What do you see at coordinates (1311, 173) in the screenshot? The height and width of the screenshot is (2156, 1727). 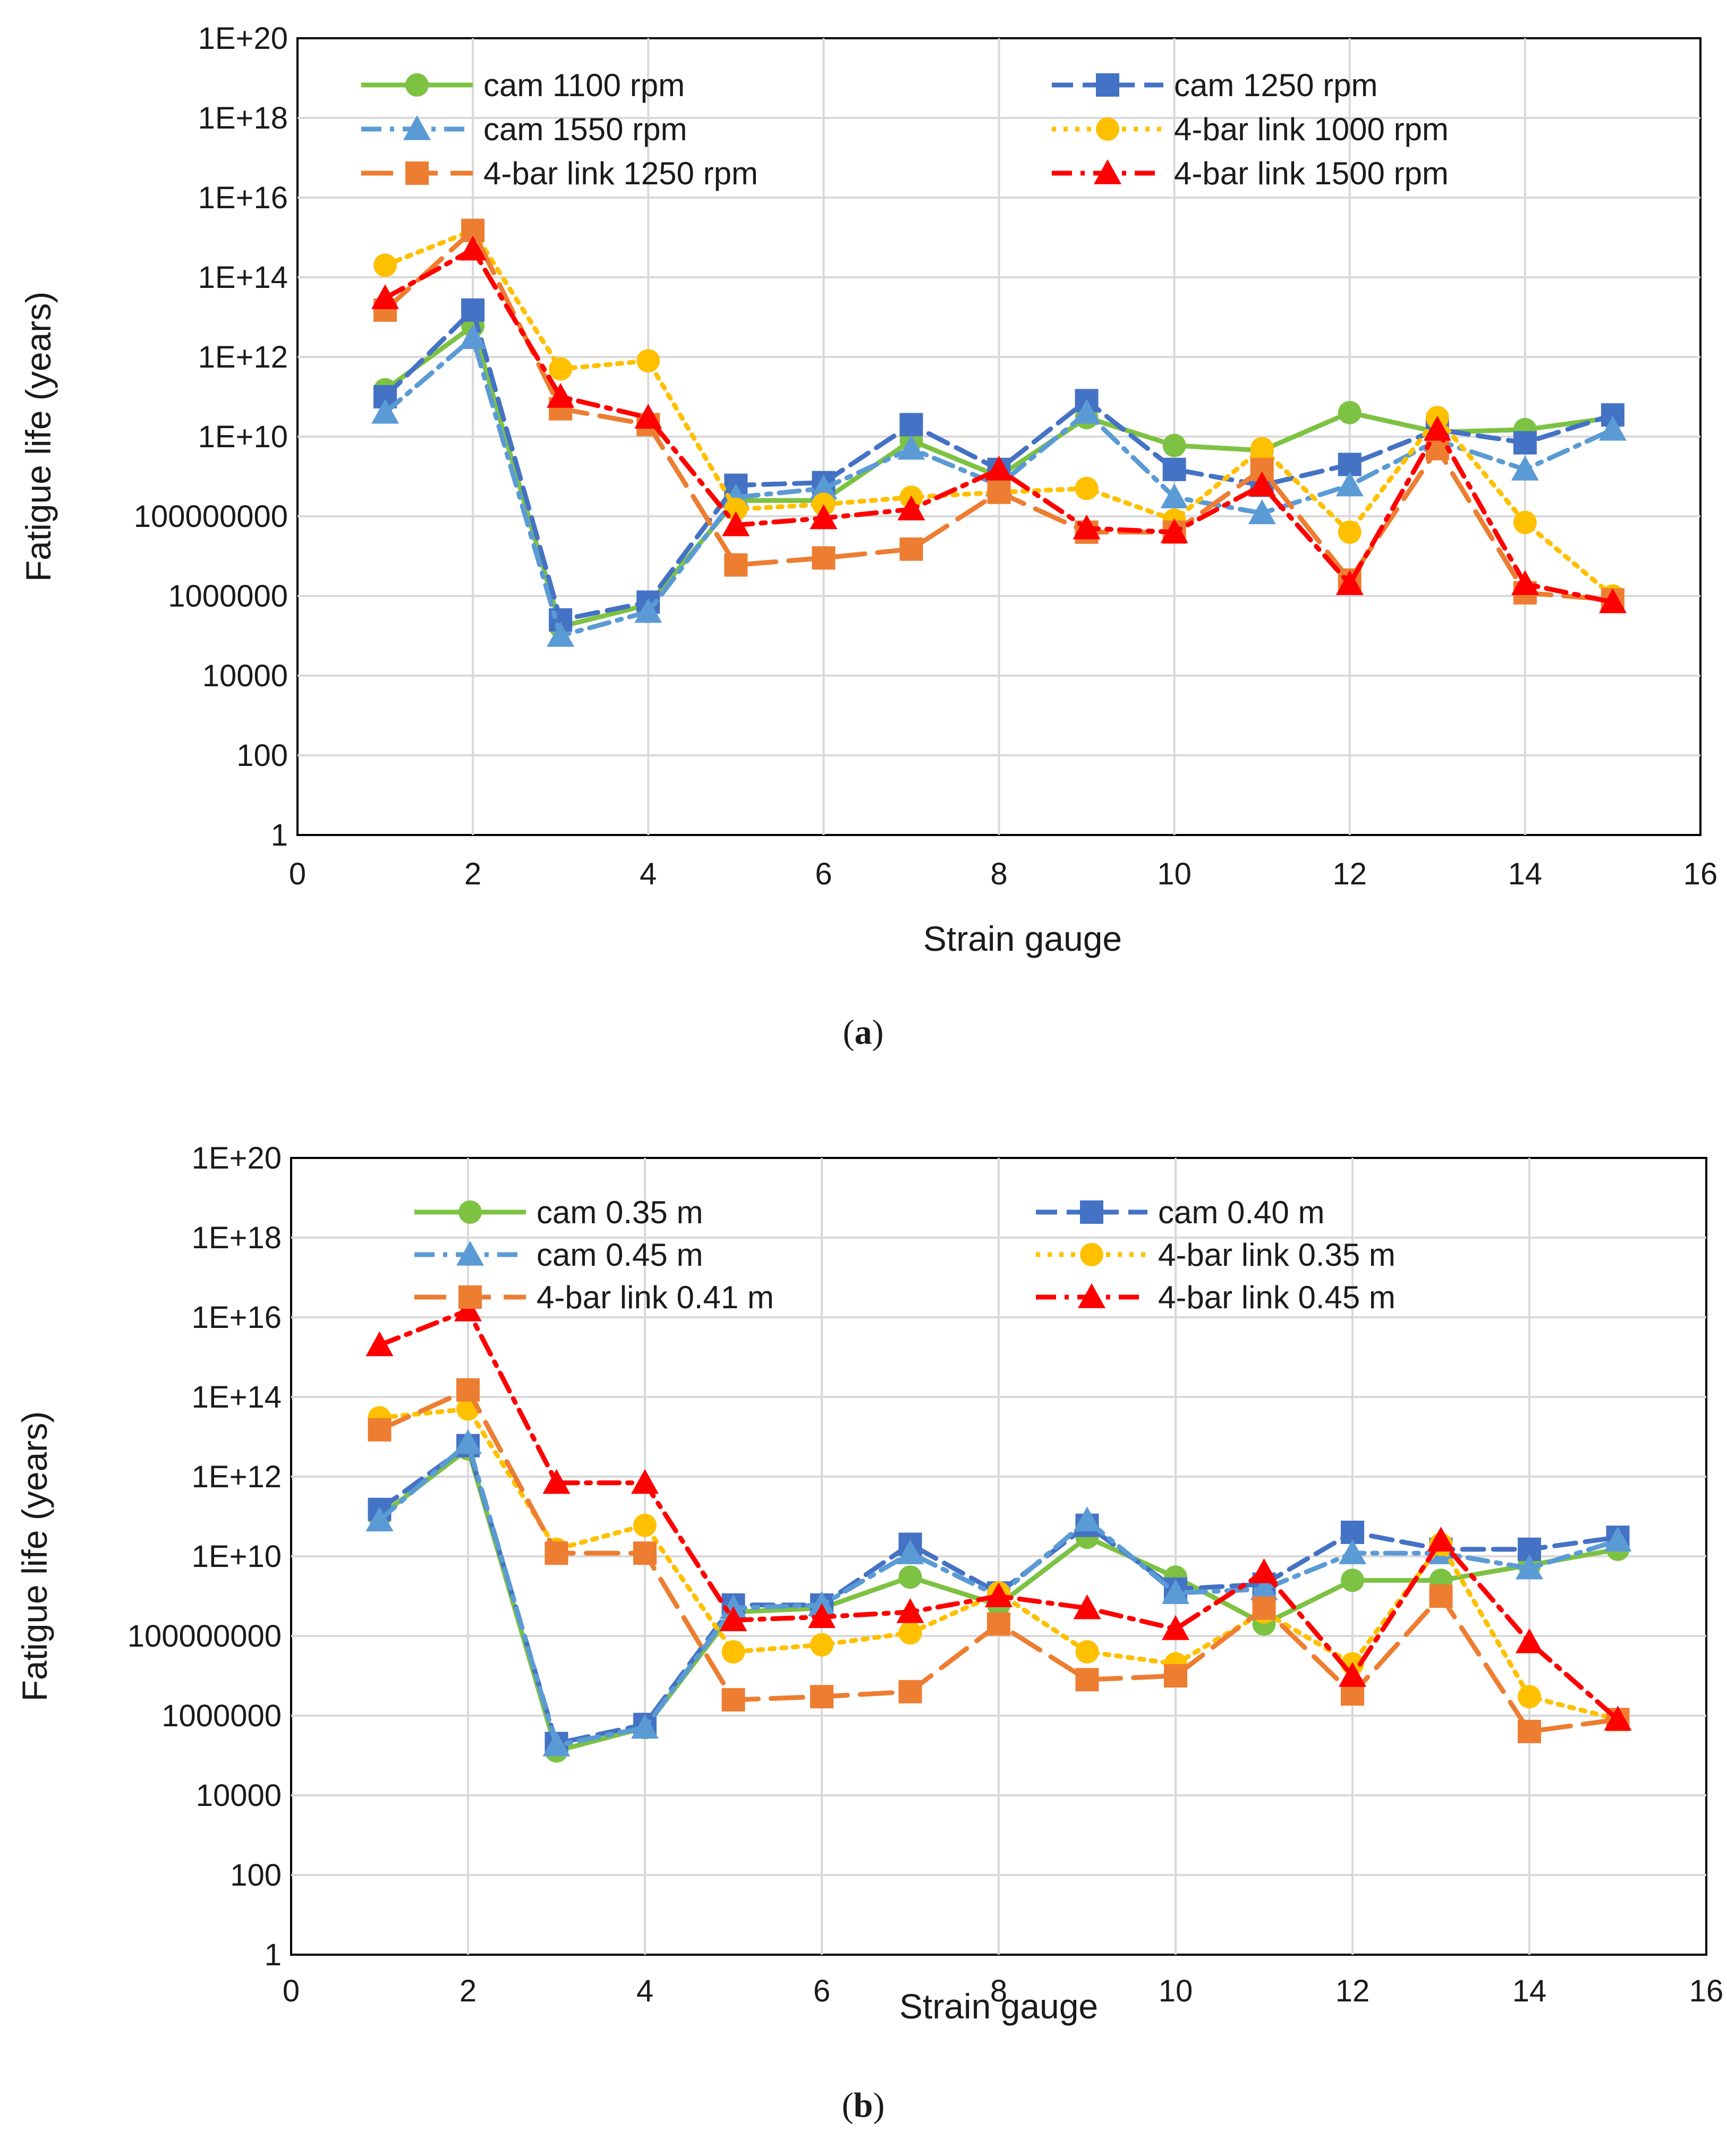 I see `legend-label: 4-bar link 1500 rpm` at bounding box center [1311, 173].